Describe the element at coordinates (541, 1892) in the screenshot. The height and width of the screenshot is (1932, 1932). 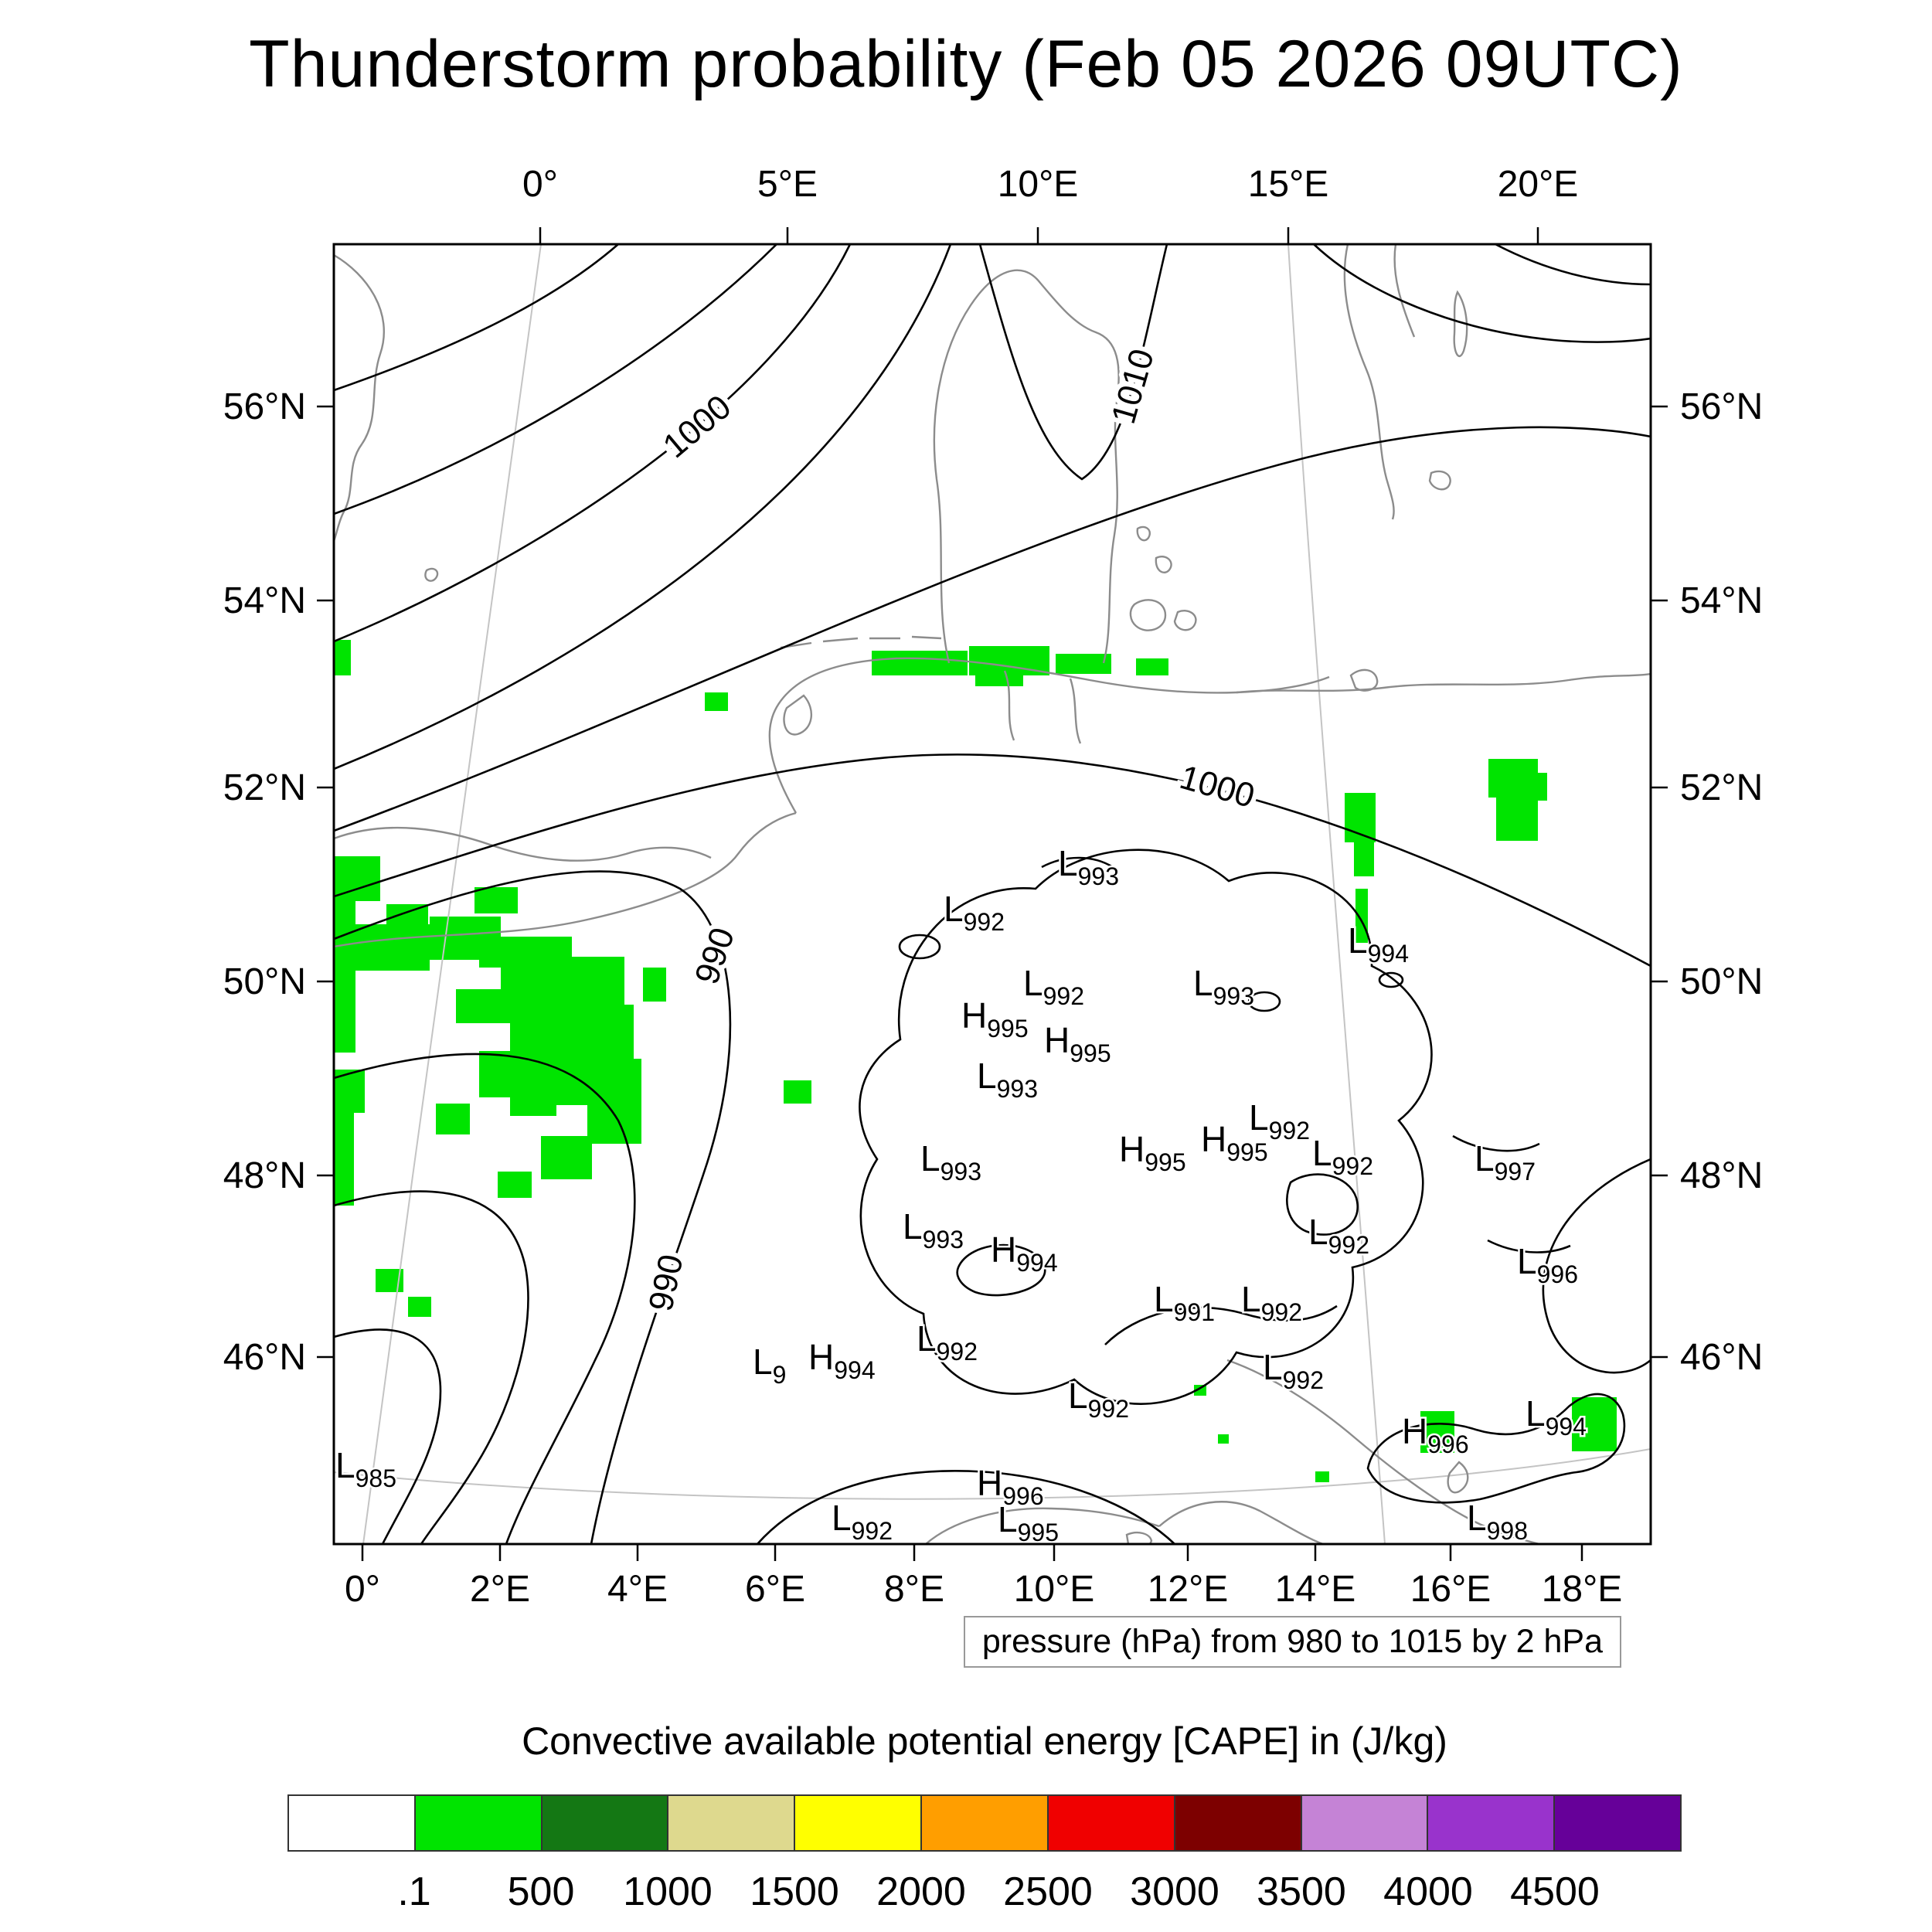
I see `colorbar-tick-label: 500` at that location.